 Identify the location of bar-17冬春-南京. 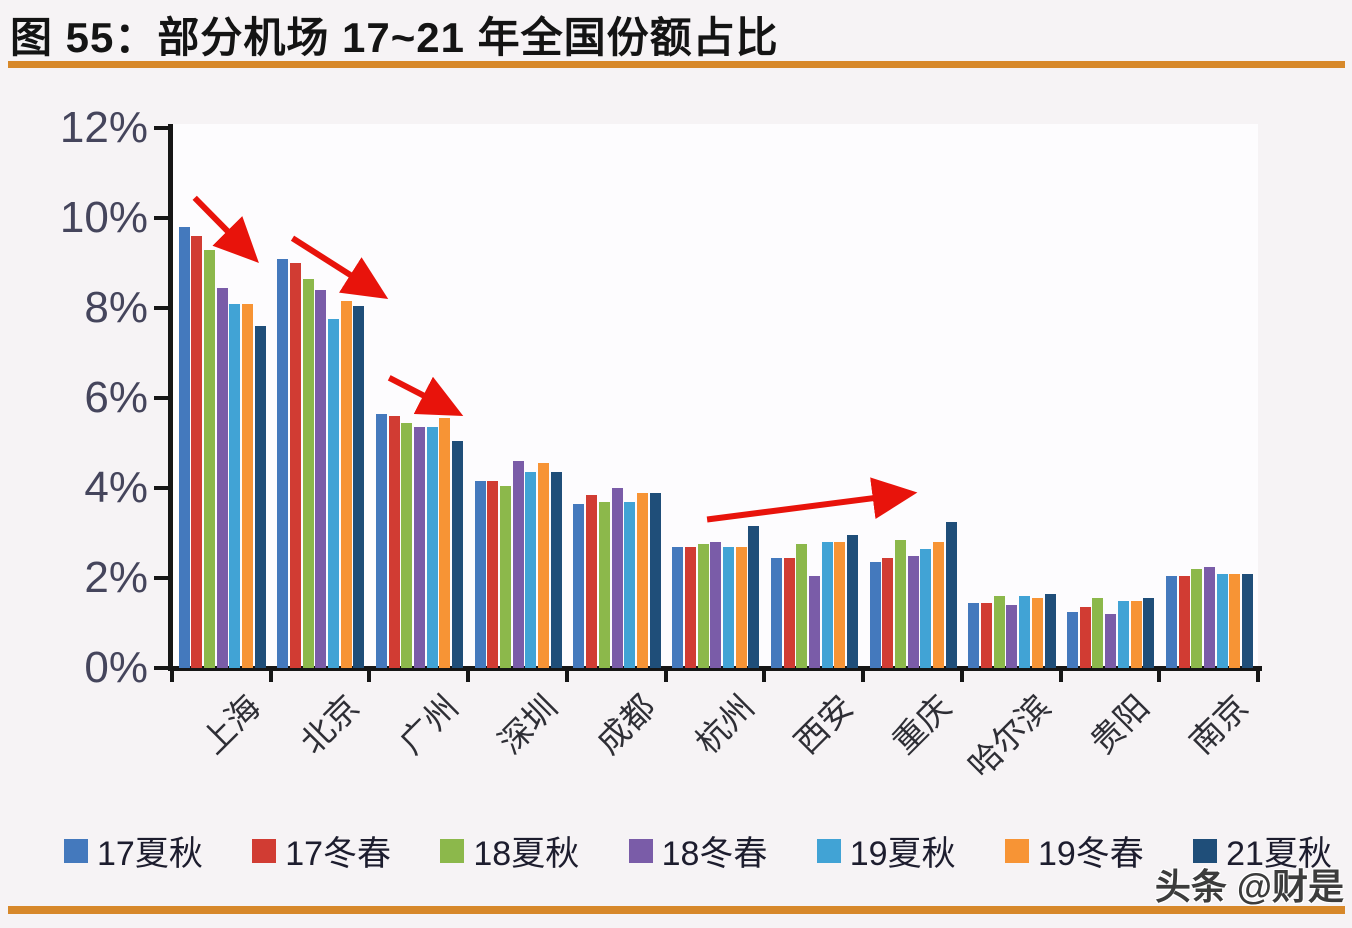
(1184, 621).